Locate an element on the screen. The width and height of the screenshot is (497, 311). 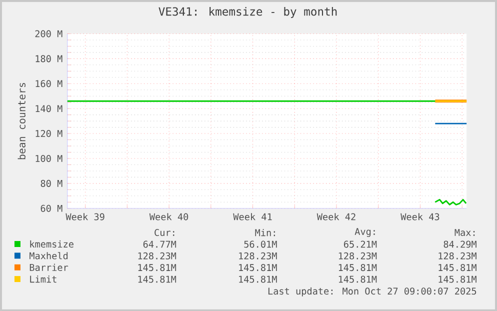
y-tick-label: 80 M is located at coordinates (51, 183).